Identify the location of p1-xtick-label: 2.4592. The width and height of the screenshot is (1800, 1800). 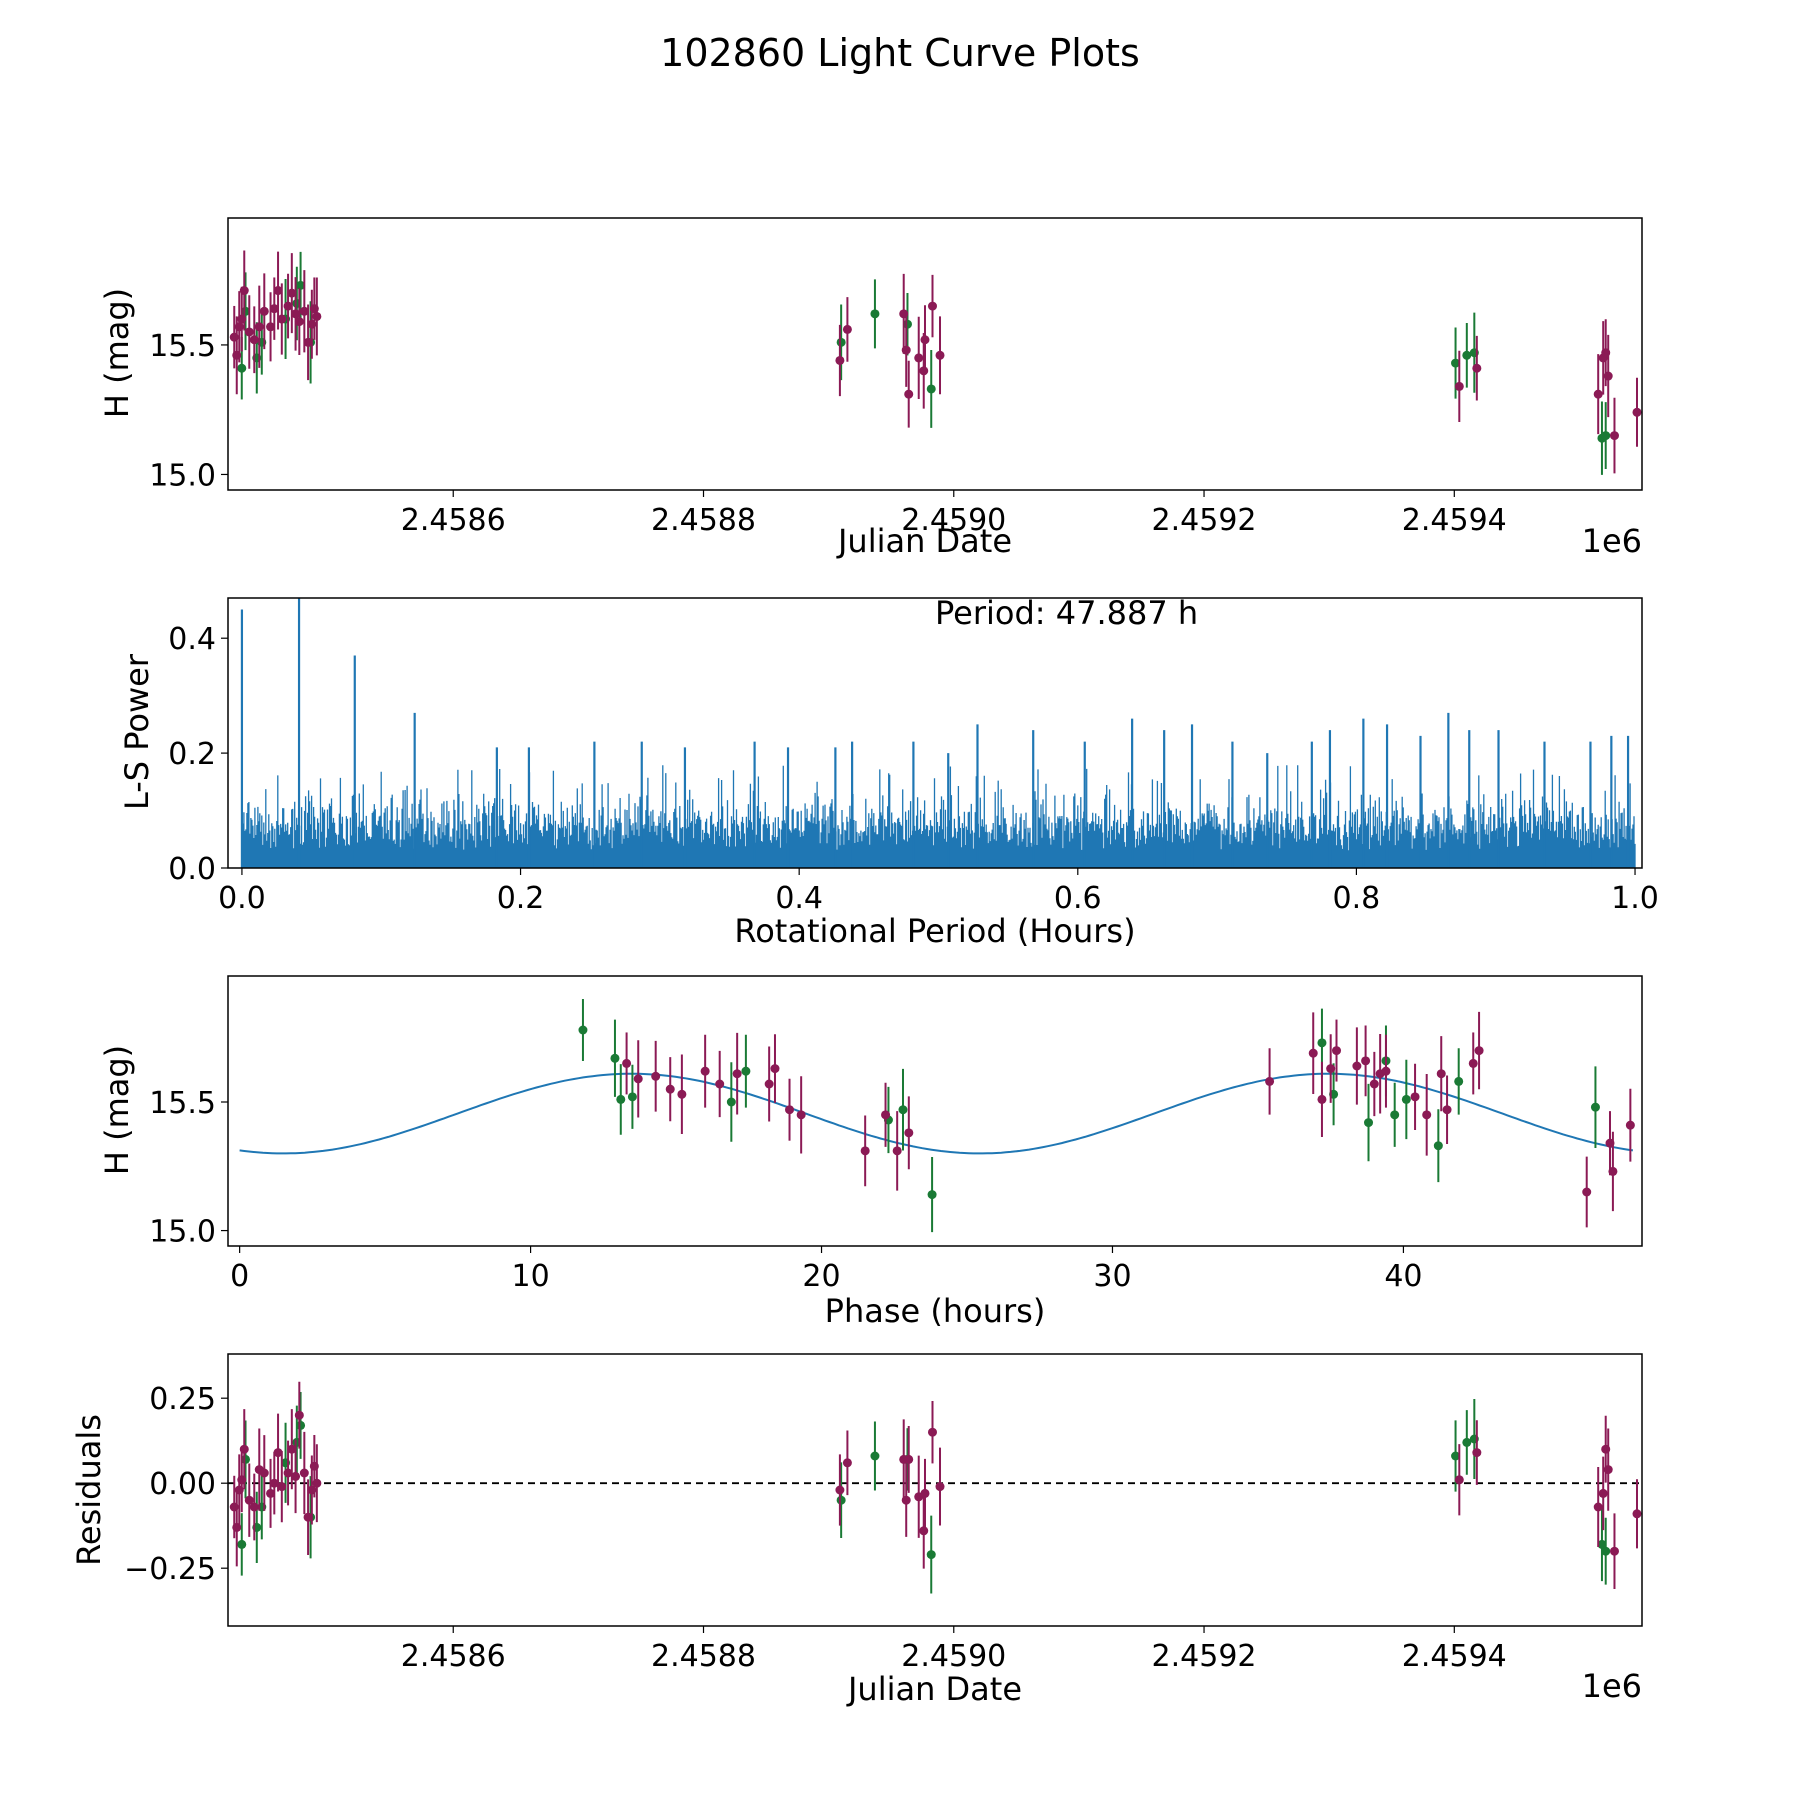
(1204, 520).